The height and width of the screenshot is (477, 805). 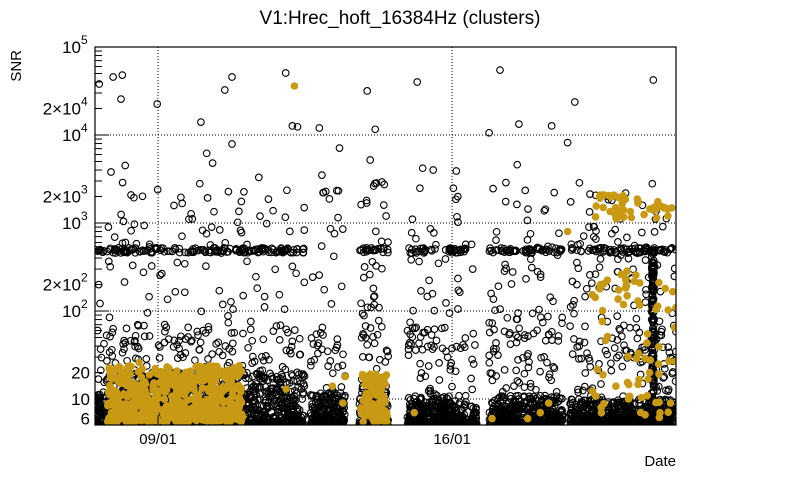 I want to click on chart-title: V1:Hrec_hoft_16384Hz (clusters), so click(x=400, y=18).